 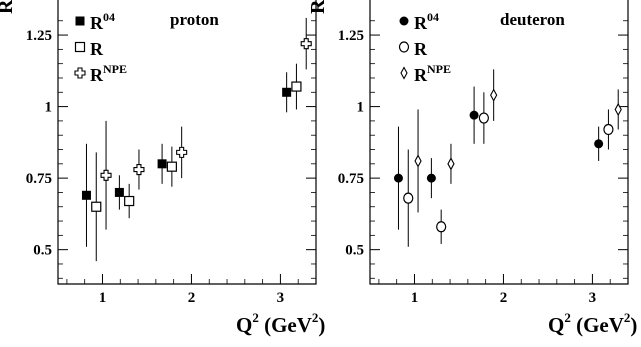 I want to click on panel-label: deuteron, so click(x=532, y=19).